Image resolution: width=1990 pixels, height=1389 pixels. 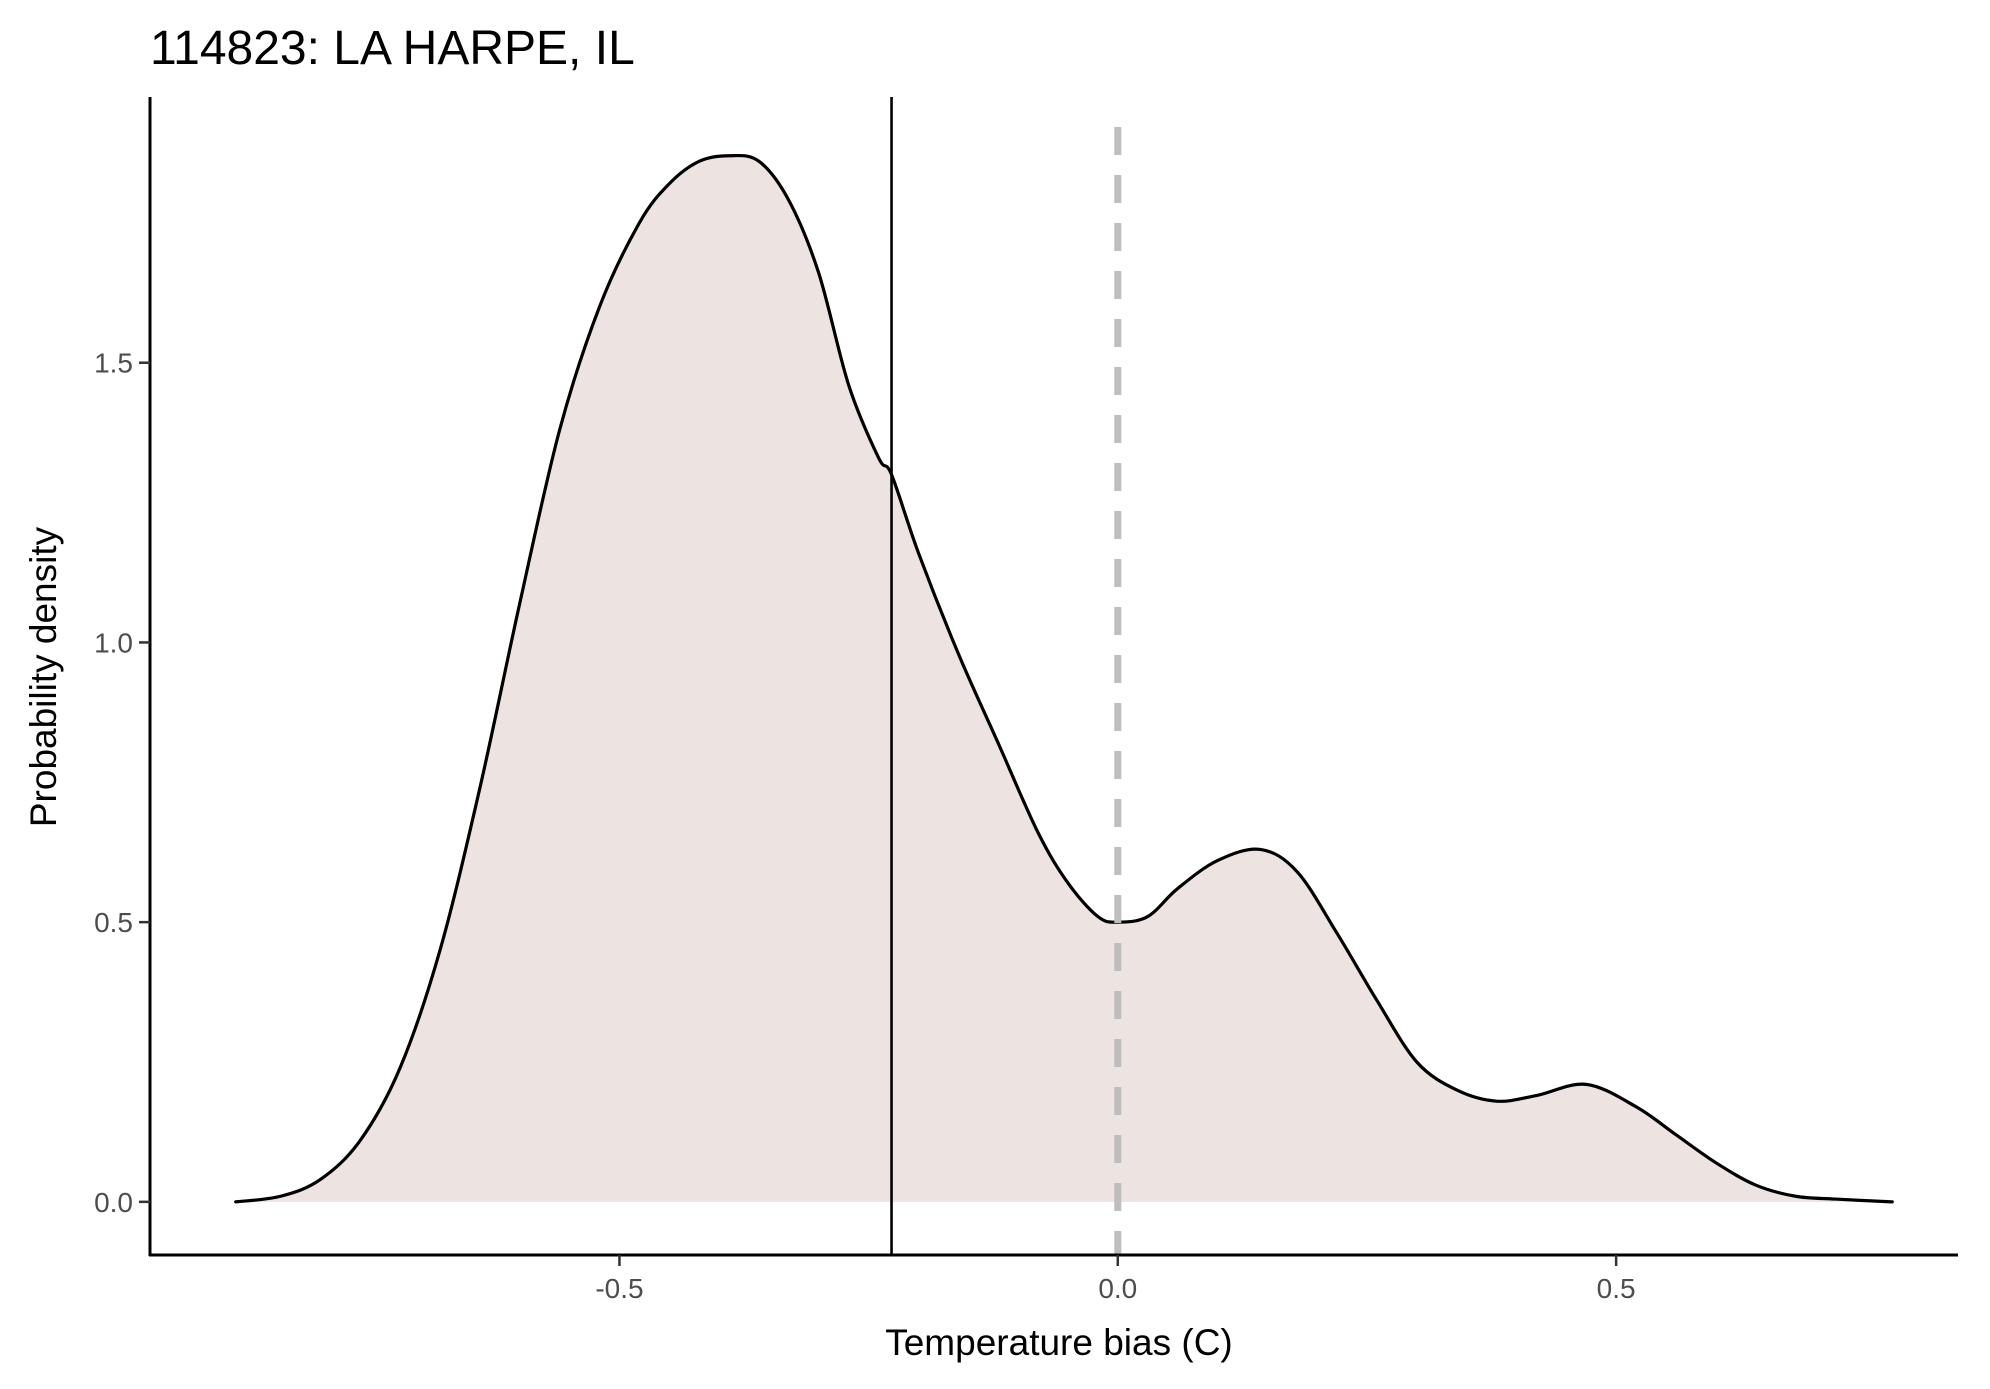 What do you see at coordinates (113, 642) in the screenshot?
I see `y-tick-label: 1.0` at bounding box center [113, 642].